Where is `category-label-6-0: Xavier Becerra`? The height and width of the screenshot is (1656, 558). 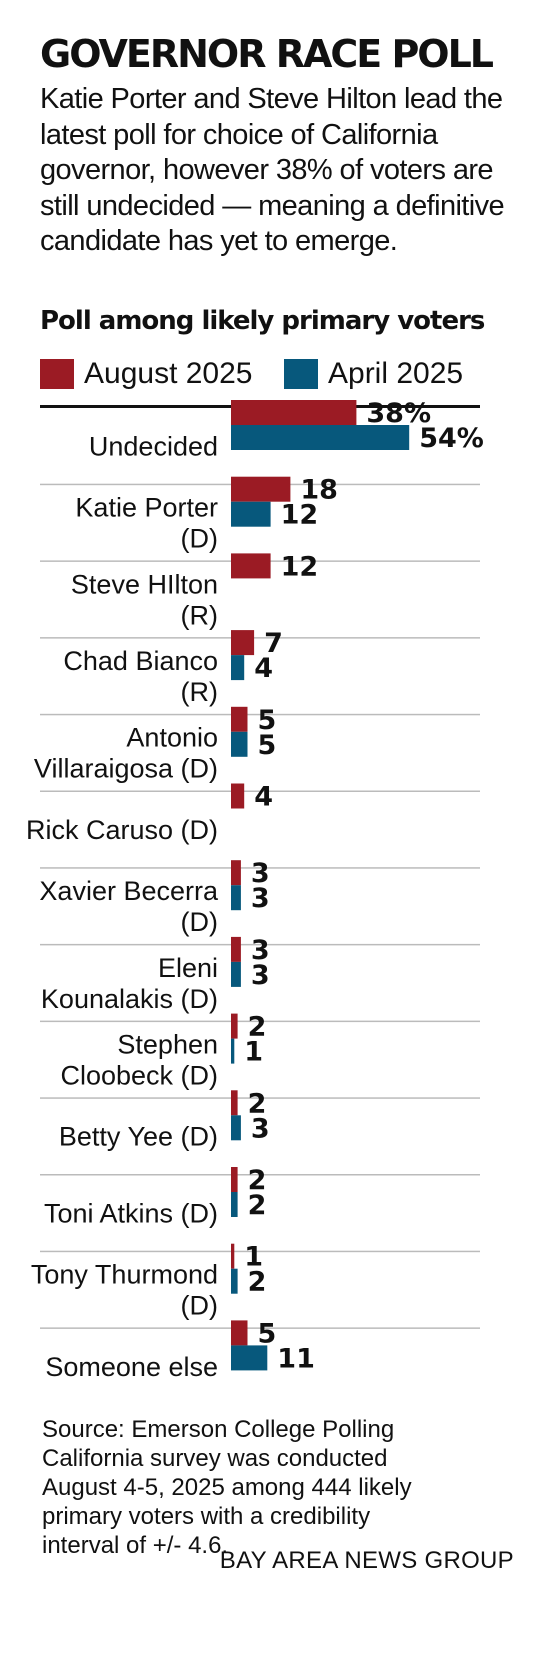 category-label-6-0: Xavier Becerra is located at coordinates (129, 891).